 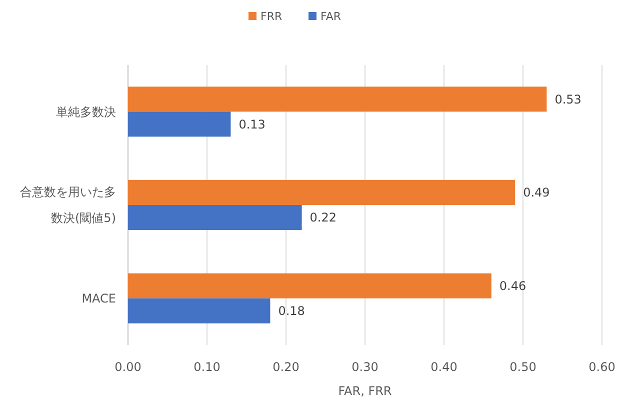 What do you see at coordinates (252, 124) in the screenshot?
I see `data-label: 0.13` at bounding box center [252, 124].